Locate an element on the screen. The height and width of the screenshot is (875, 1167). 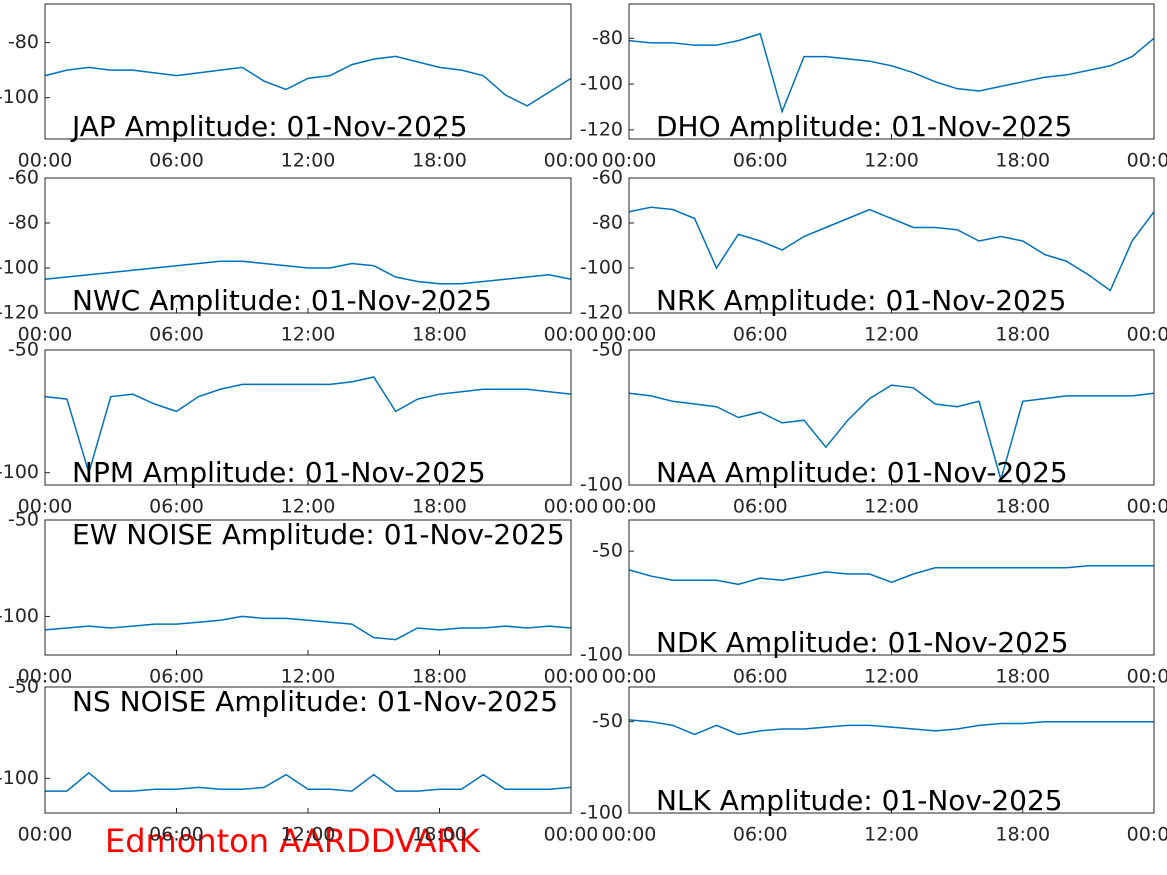
chart-title: JAP Amplitude: 01-Nov-2025 is located at coordinates (269, 126).